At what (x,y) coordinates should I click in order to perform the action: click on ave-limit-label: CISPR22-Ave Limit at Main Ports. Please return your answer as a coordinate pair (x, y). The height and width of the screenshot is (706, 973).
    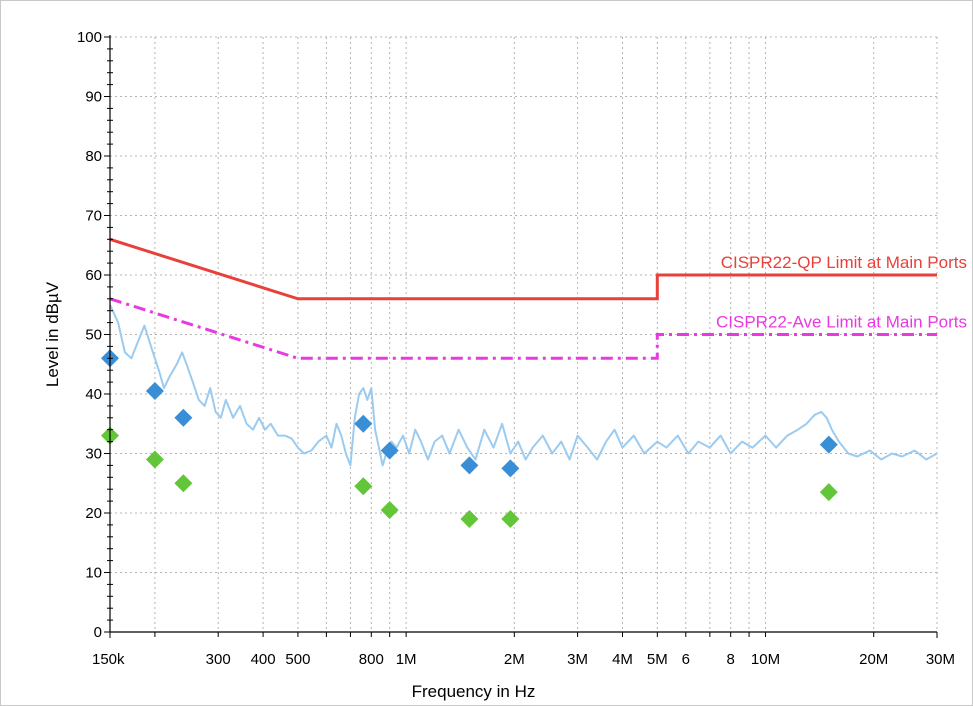
    Looking at the image, I should click on (841, 322).